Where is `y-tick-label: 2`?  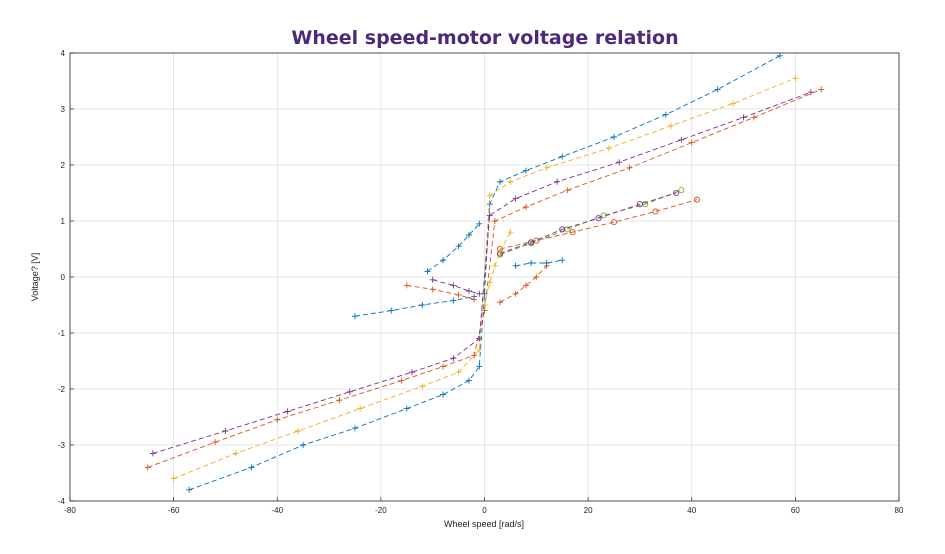
y-tick-label: 2 is located at coordinates (63, 165).